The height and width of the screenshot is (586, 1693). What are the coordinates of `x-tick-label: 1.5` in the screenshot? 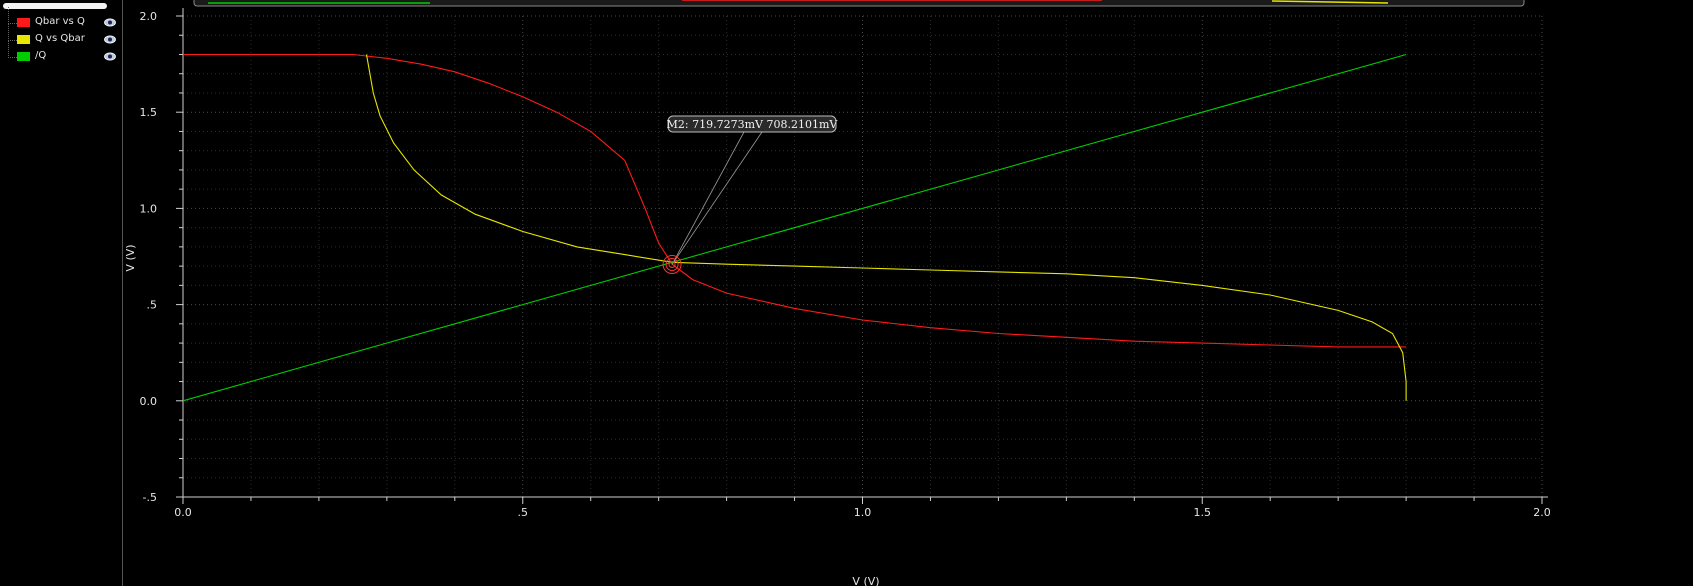 It's located at (1203, 512).